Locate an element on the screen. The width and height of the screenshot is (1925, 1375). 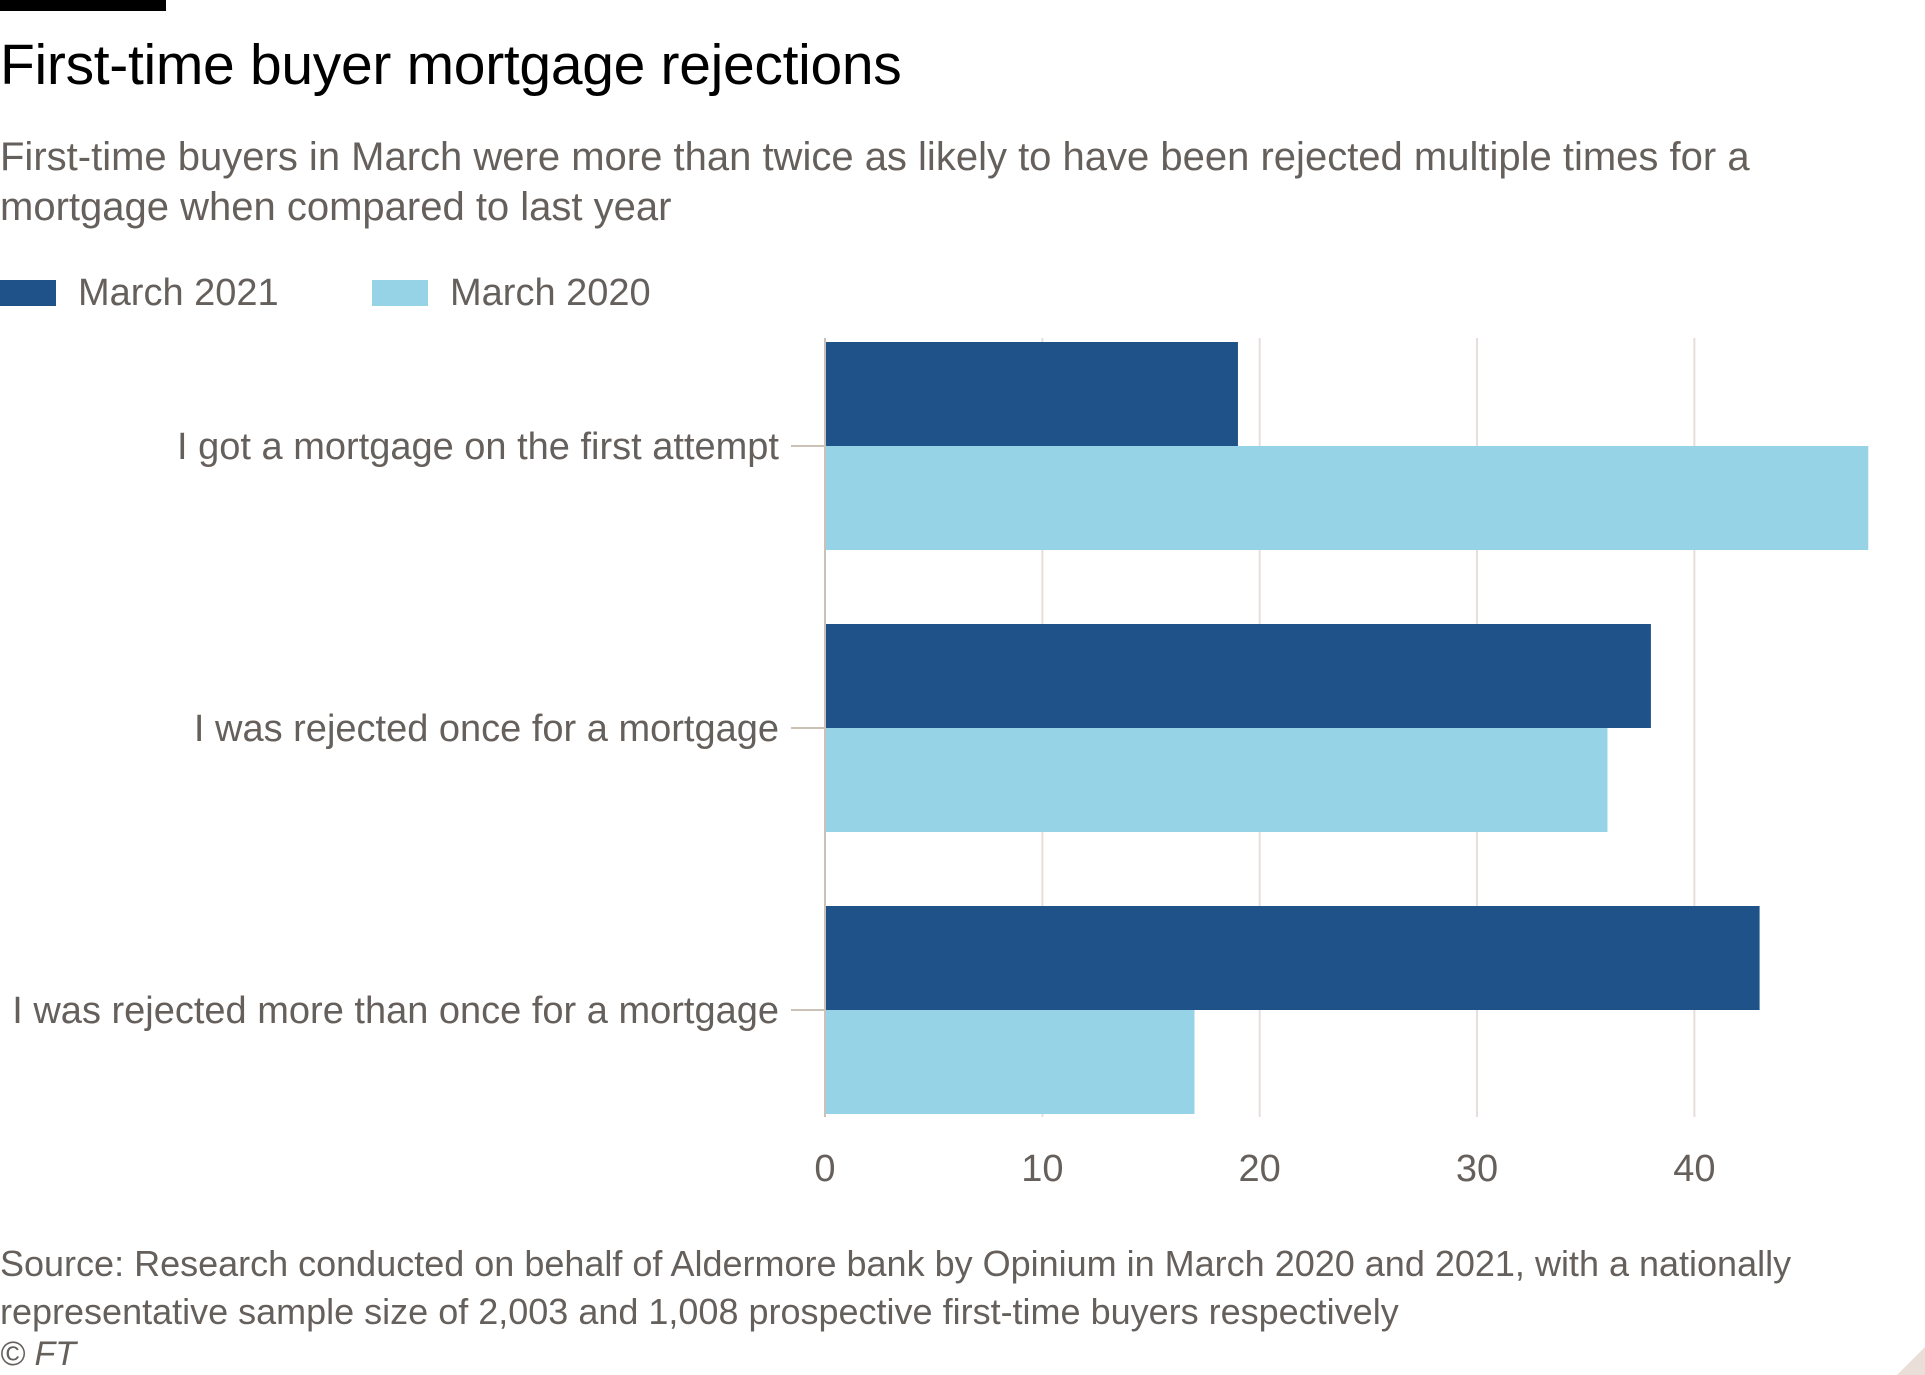
bar-3-march-2021 is located at coordinates (1292, 958).